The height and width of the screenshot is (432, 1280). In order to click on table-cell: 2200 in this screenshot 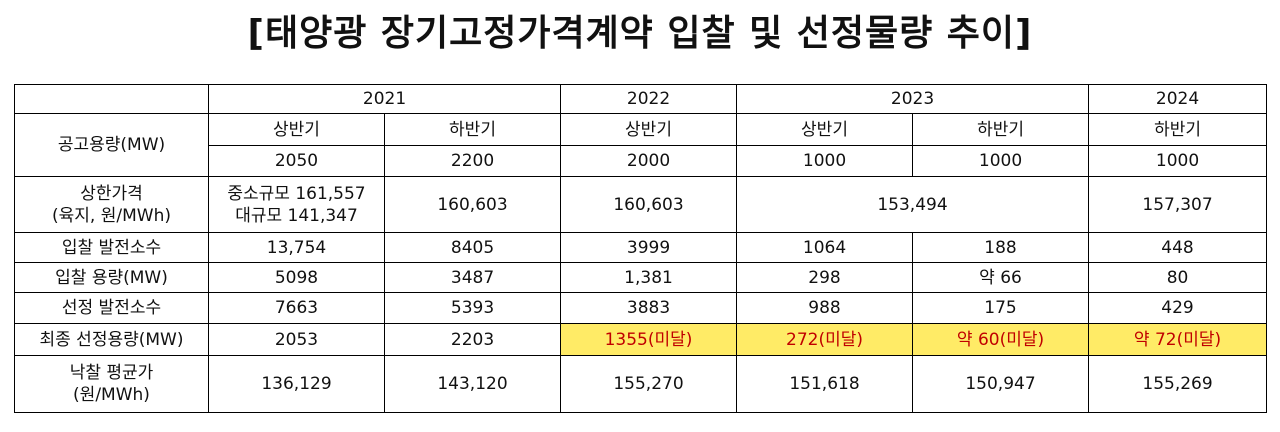, I will do `click(472, 161)`.